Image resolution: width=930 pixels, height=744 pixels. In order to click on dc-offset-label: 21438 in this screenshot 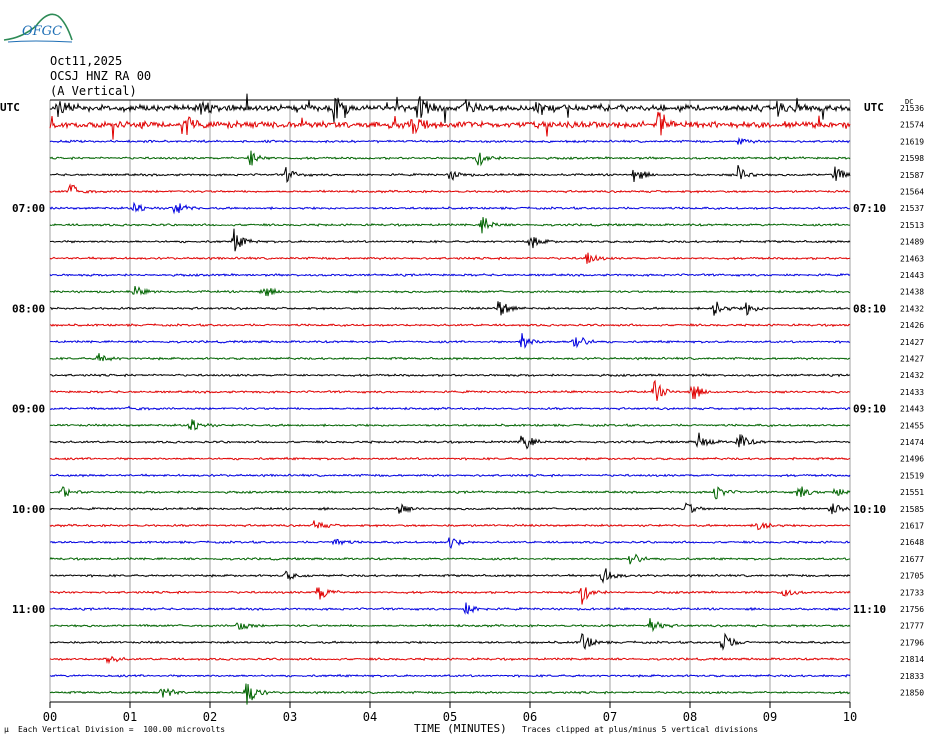, I will do `click(912, 292)`.